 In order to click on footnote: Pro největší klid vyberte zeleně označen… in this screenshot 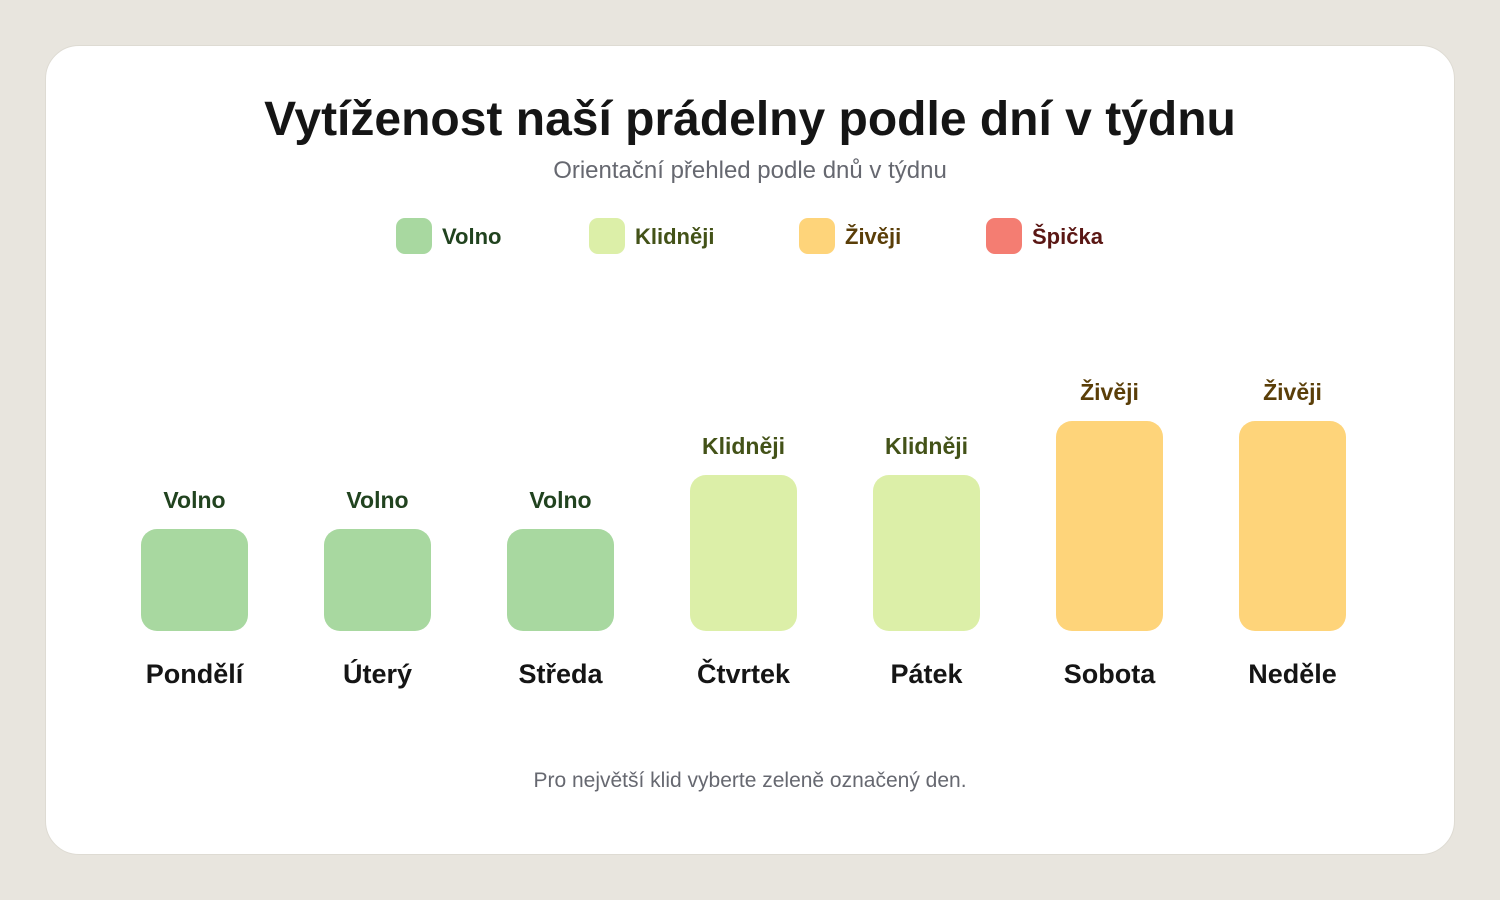, I will do `click(750, 780)`.